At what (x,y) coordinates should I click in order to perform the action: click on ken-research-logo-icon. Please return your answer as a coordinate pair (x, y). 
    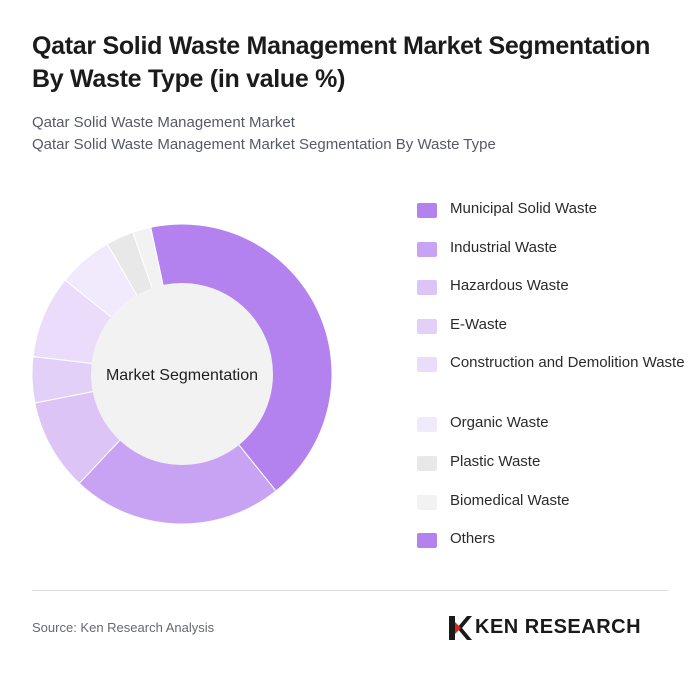
    Looking at the image, I should click on (460, 628).